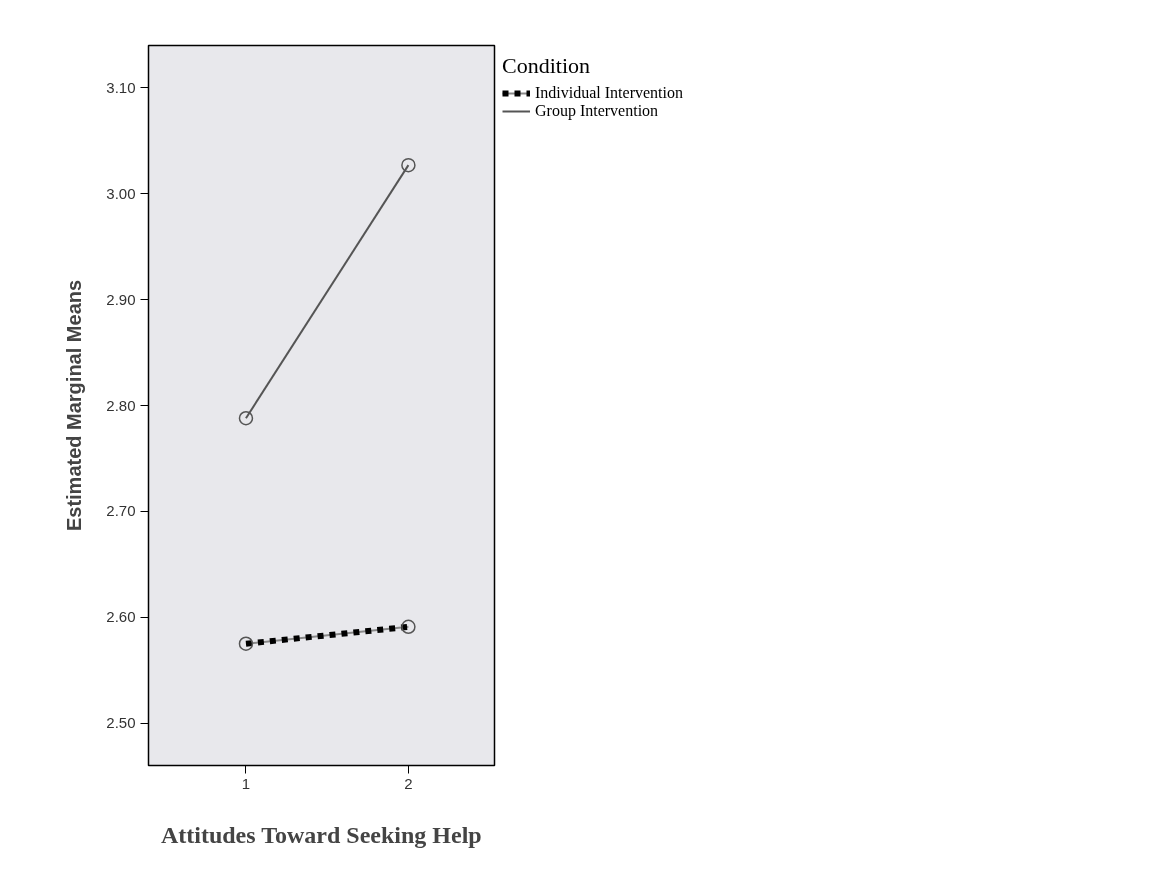  Describe the element at coordinates (121, 405) in the screenshot. I see `y-tick-label: 2.80` at that location.